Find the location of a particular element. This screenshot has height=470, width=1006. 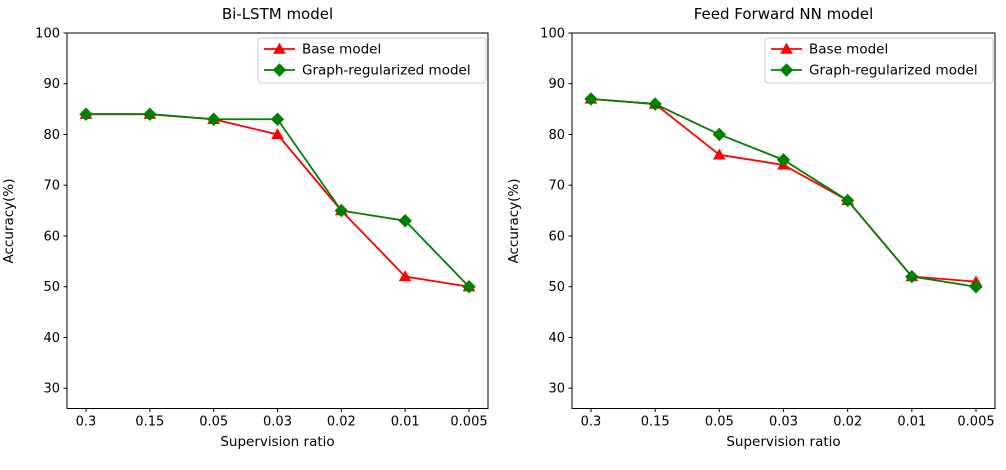

x-axis-label-left: Supervision ratio is located at coordinates (277, 442).